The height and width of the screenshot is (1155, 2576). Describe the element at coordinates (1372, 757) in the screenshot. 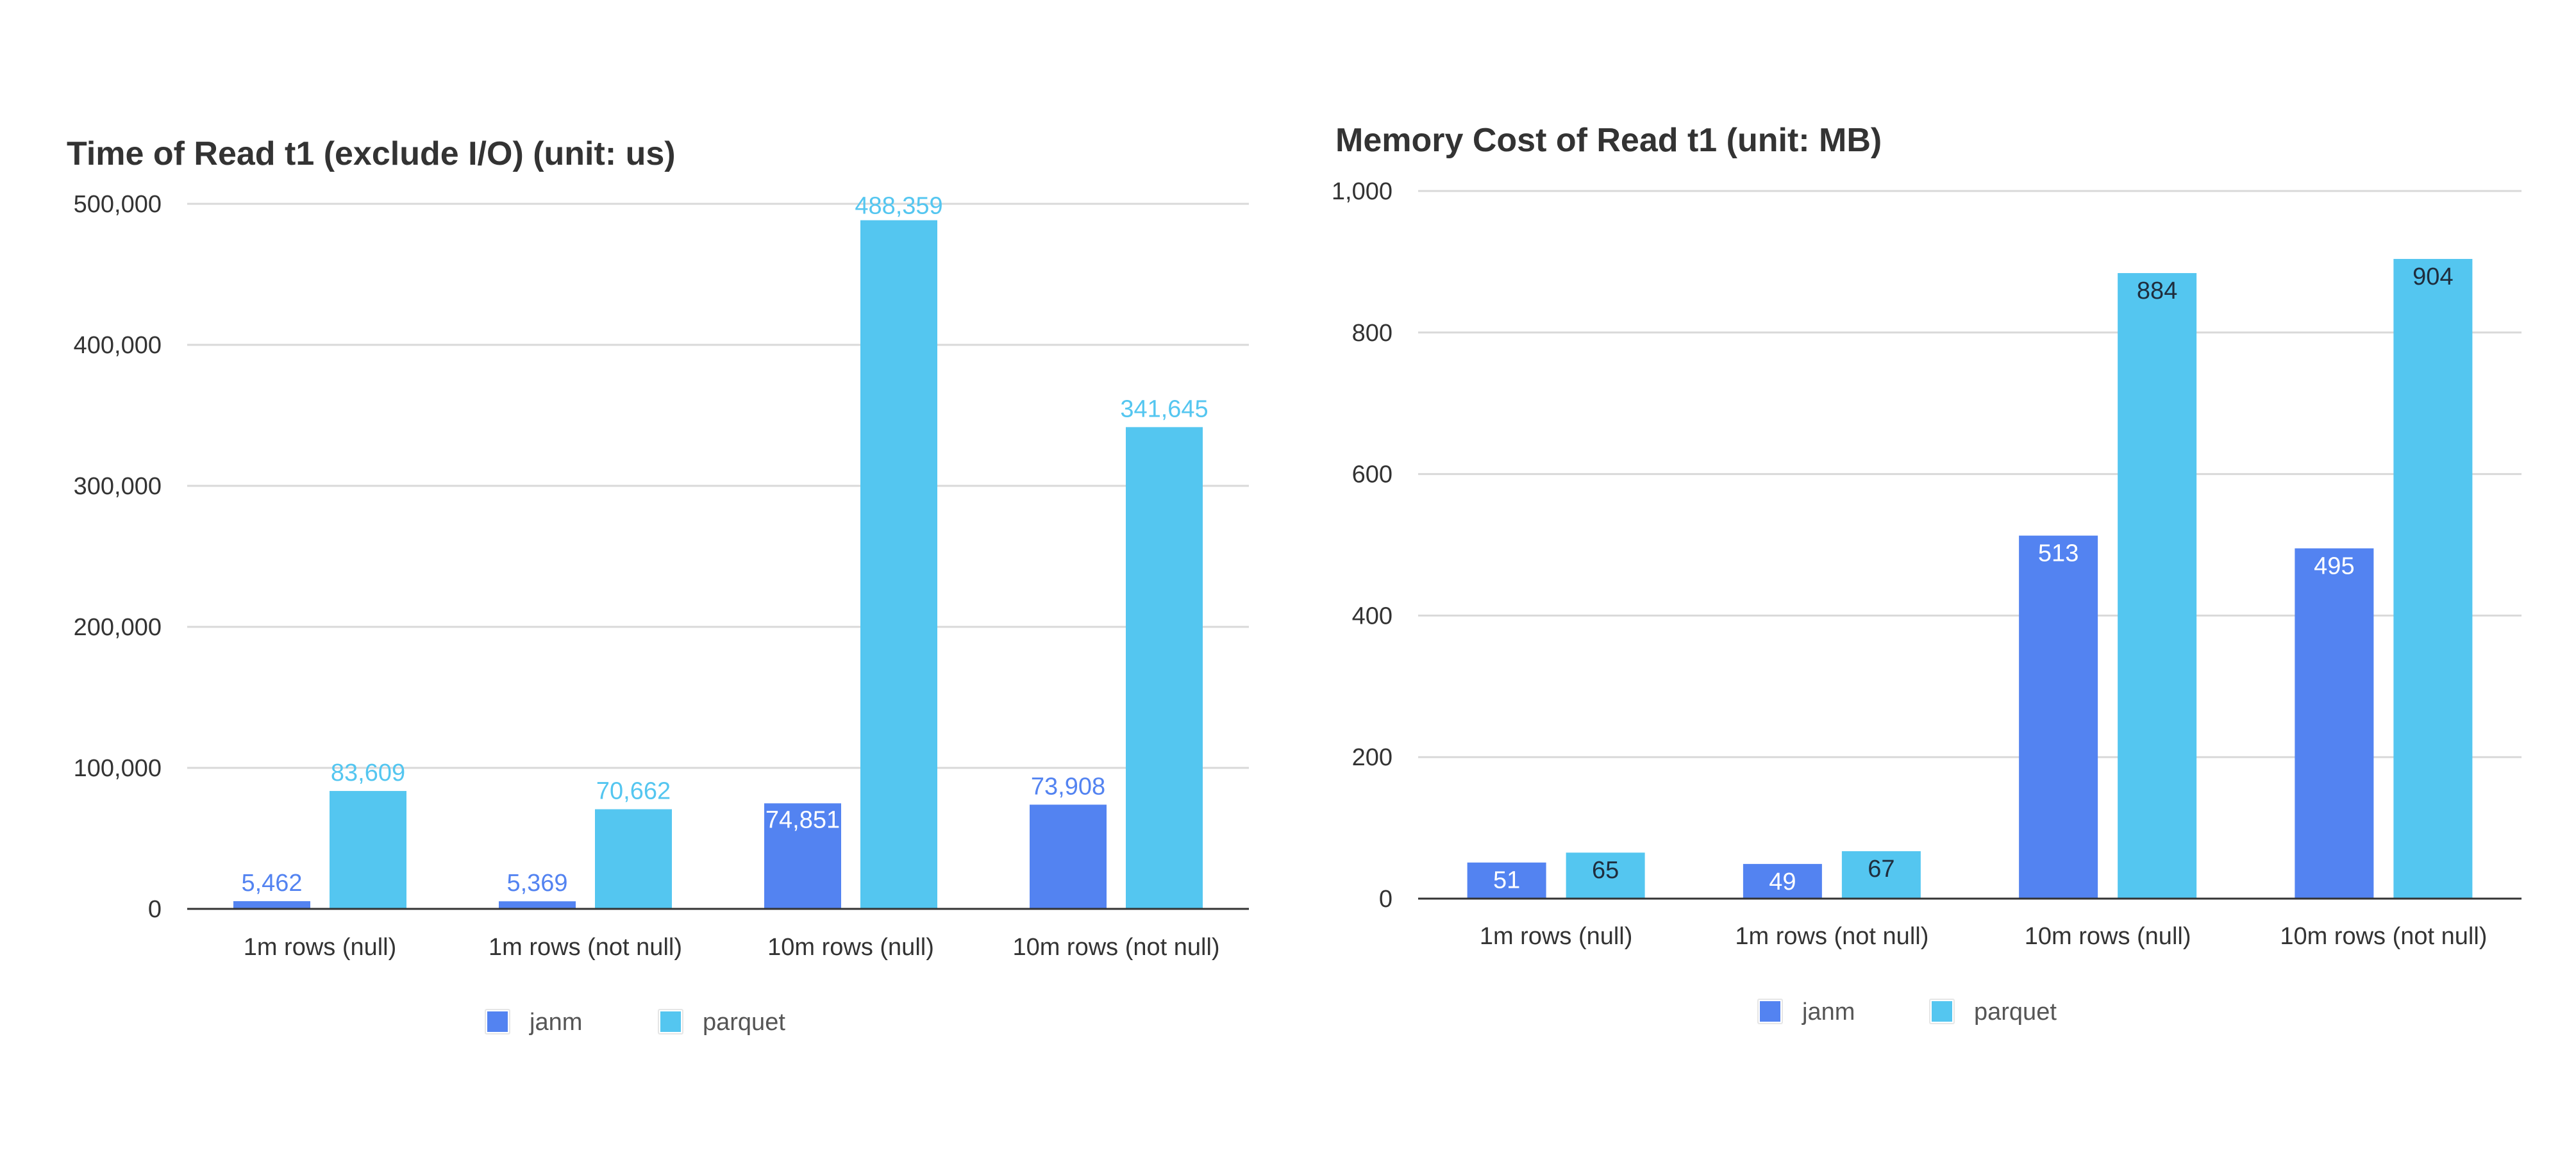

I see `y-tick-label: 200` at that location.